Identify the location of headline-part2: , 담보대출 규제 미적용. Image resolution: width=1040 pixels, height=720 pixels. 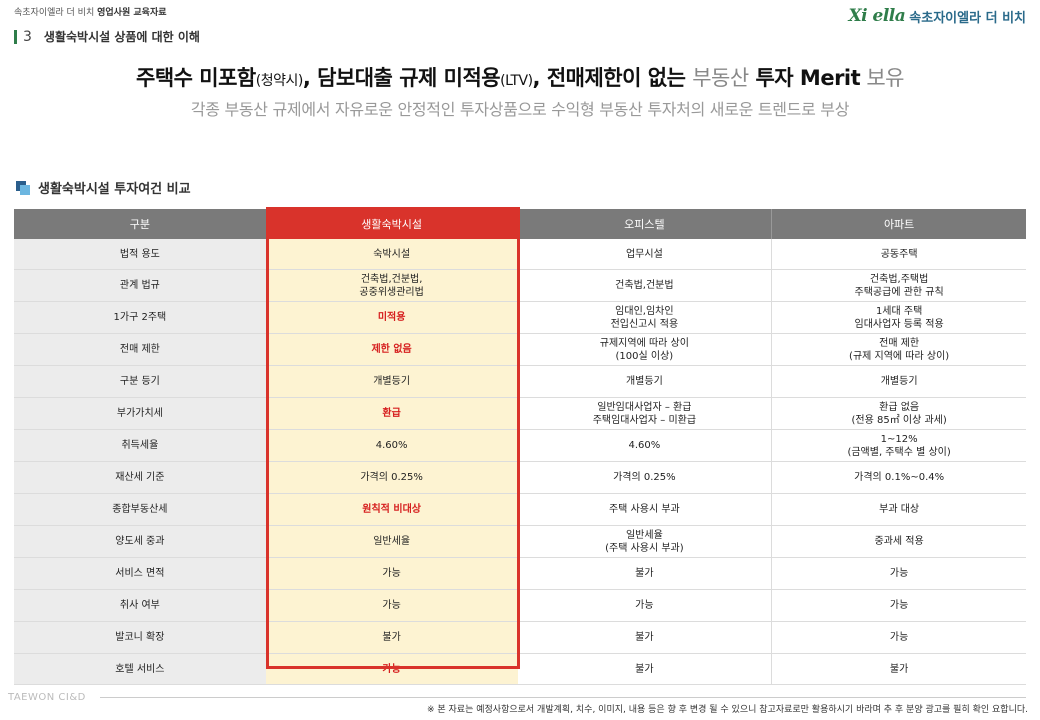
(401, 78).